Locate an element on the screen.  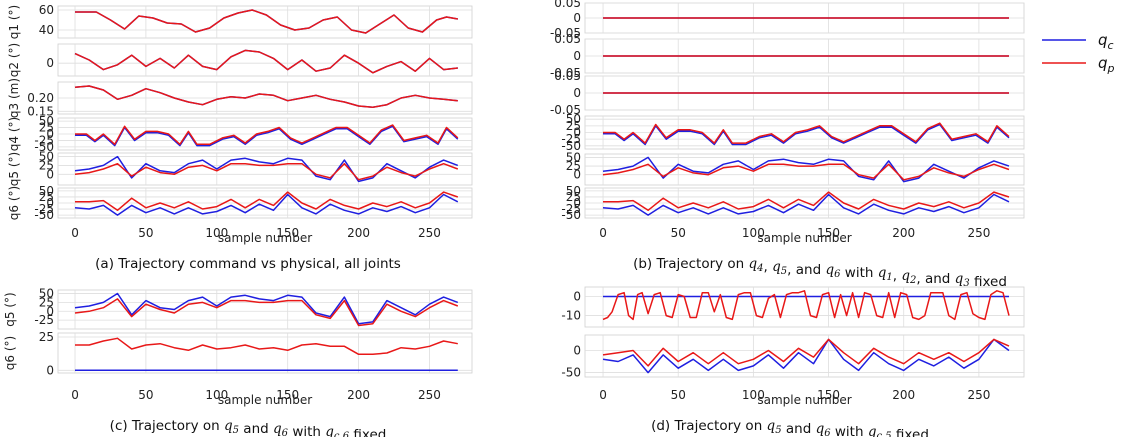
panel-a-1: 40 60 q1 (°) is located at coordinates (240, 21).